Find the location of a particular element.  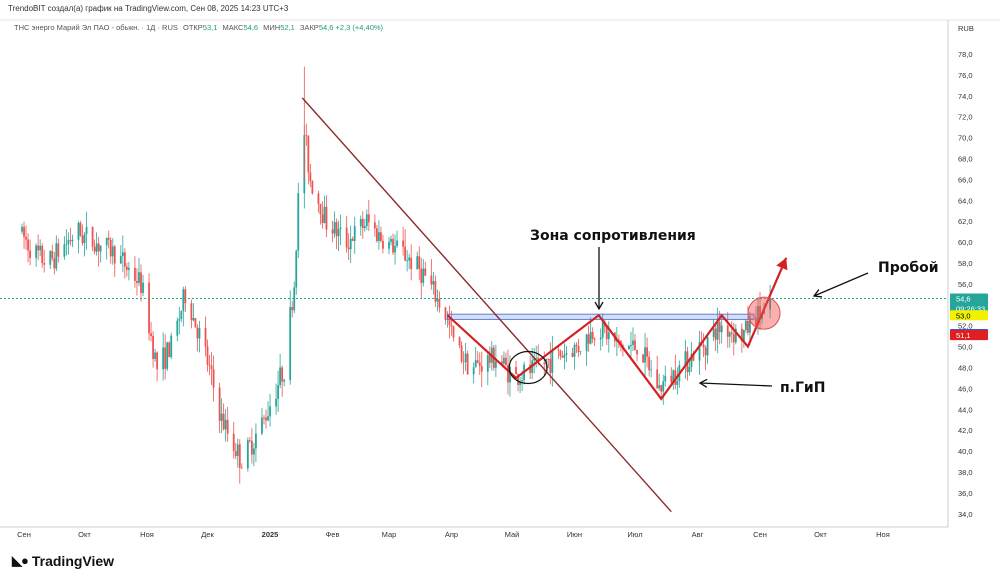

y-tick-label: 42,0 is located at coordinates (965, 430).